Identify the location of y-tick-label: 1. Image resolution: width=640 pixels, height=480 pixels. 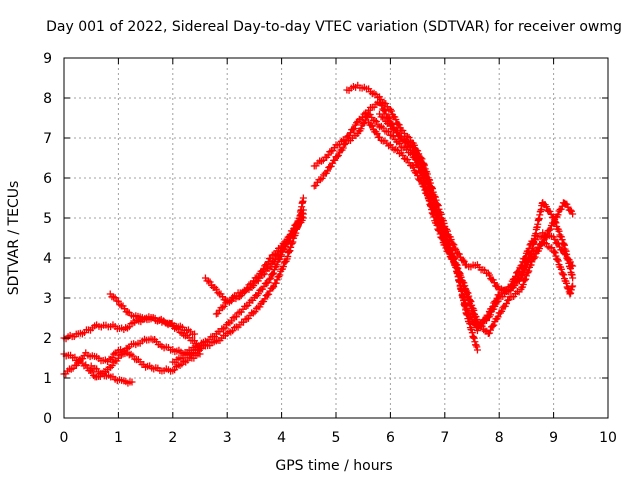
(47, 379).